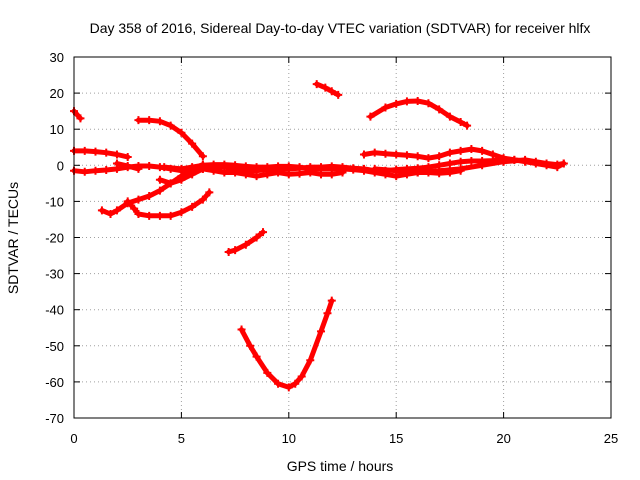  Describe the element at coordinates (170, 138) in the screenshot. I see `series-s6` at that location.